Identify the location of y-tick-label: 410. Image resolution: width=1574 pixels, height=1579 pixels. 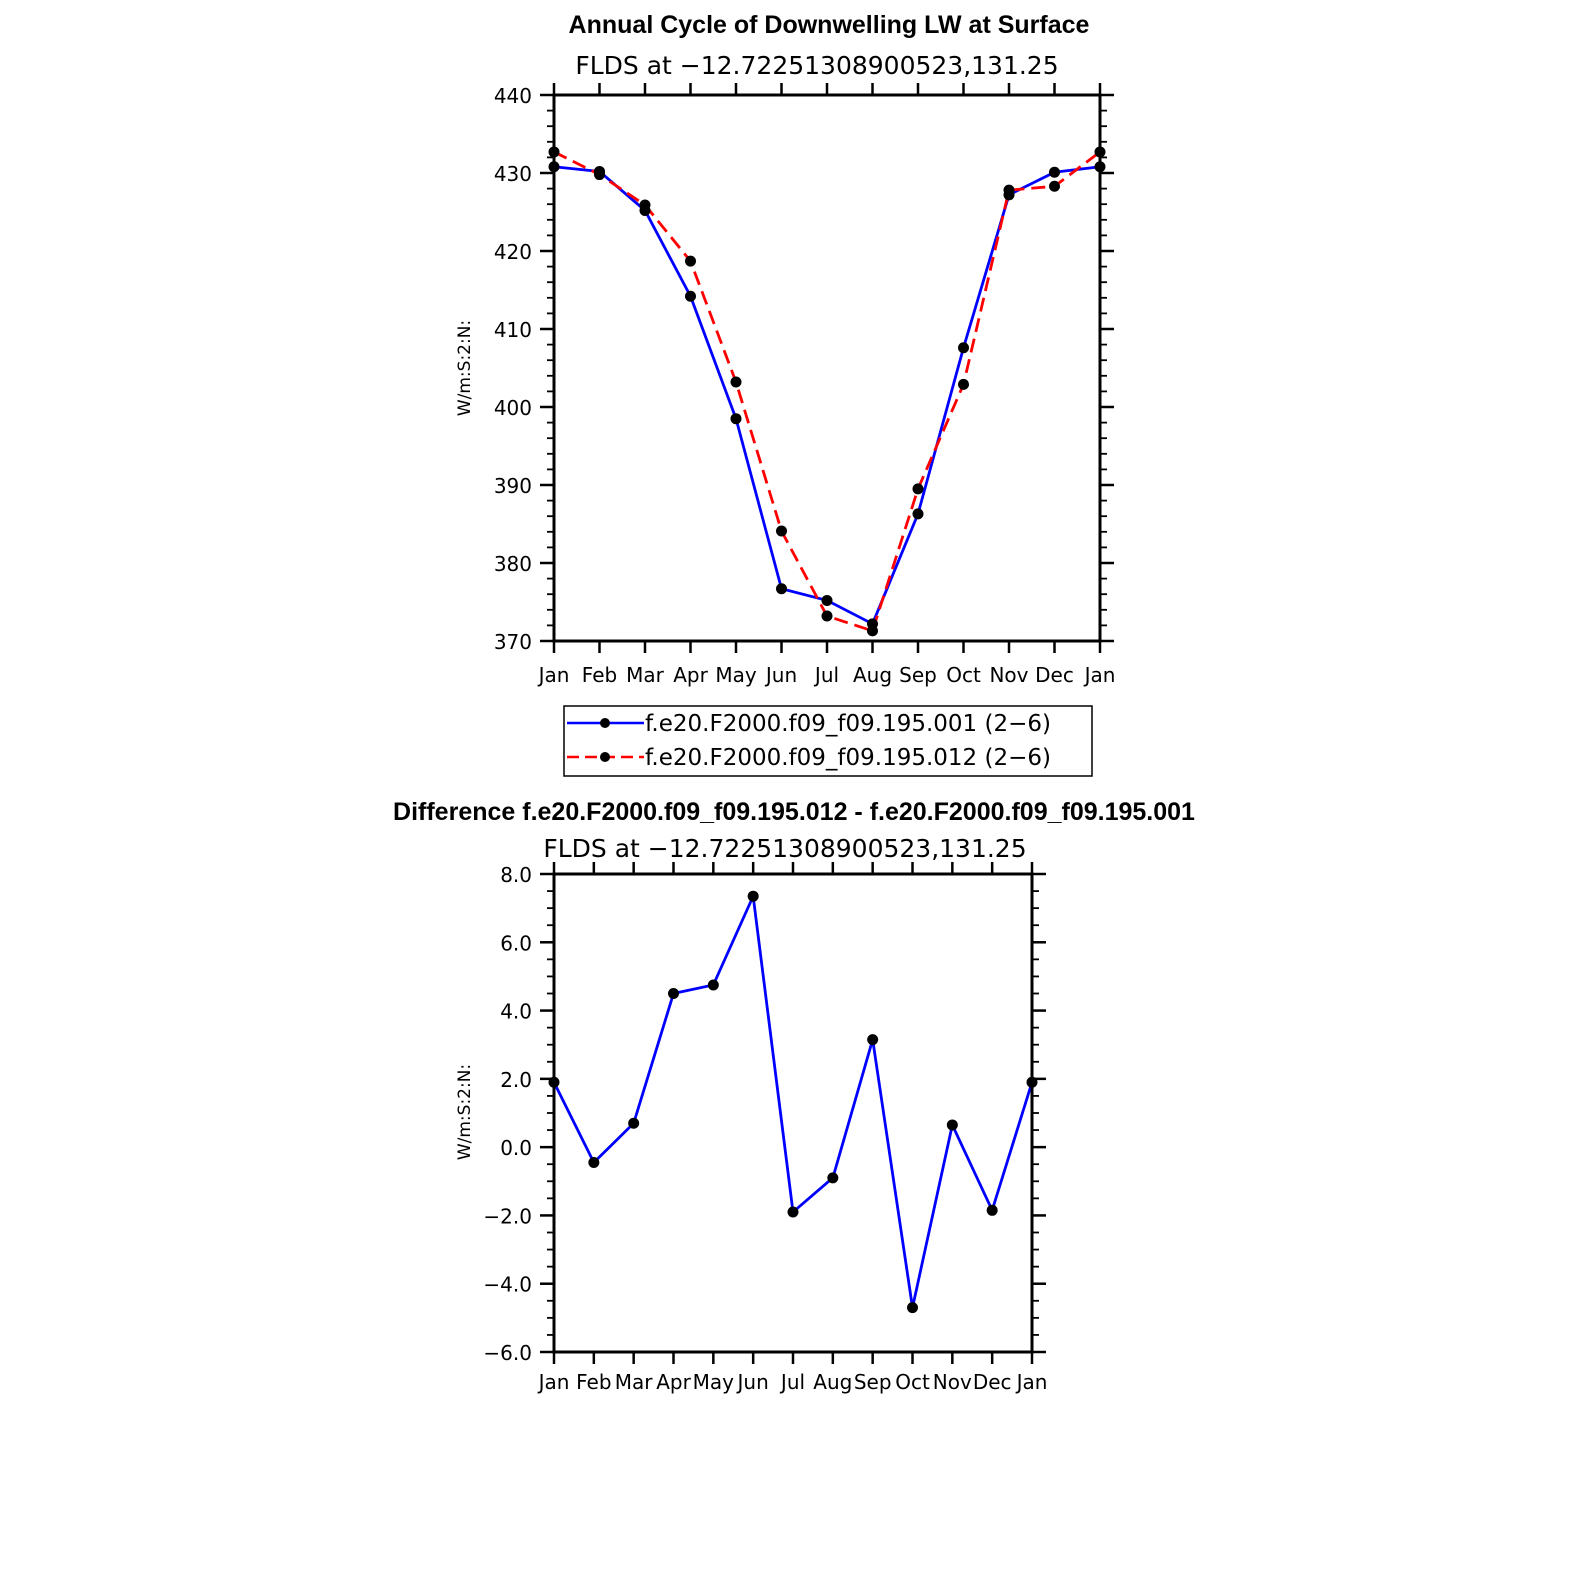
(513, 330).